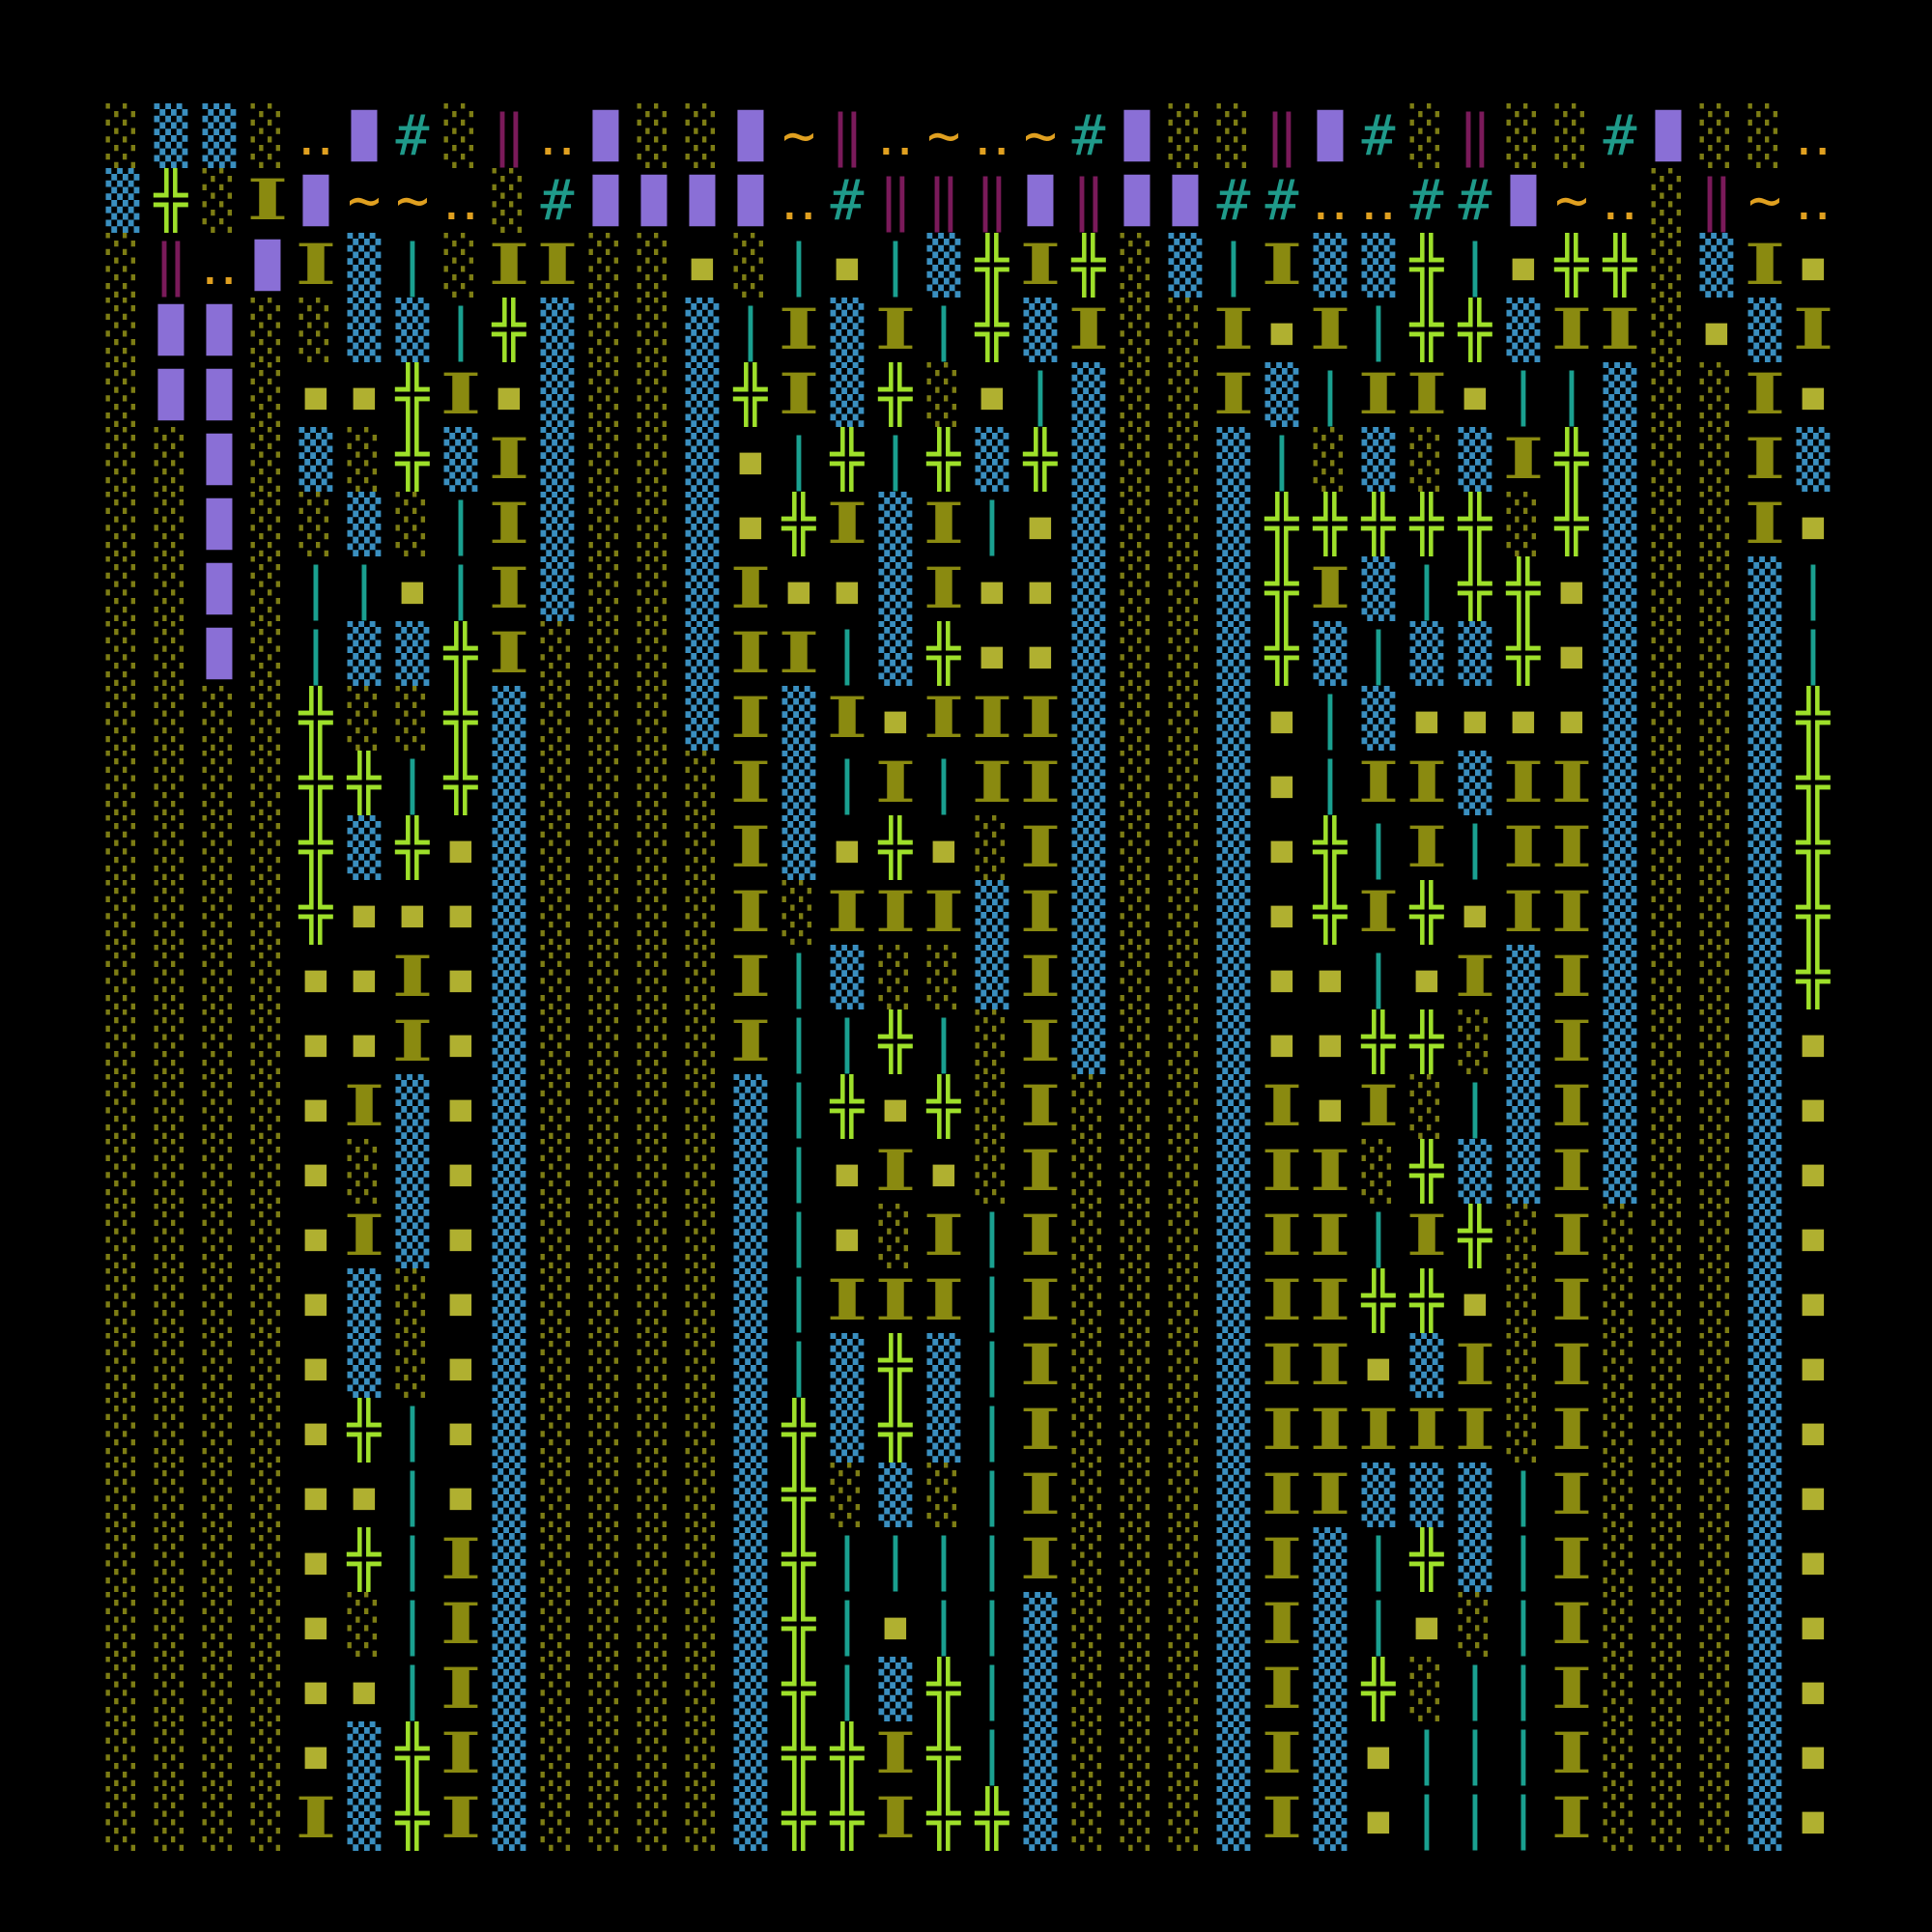 This screenshot has width=1932, height=1932. What do you see at coordinates (364, 200) in the screenshot?
I see `tile: ~` at bounding box center [364, 200].